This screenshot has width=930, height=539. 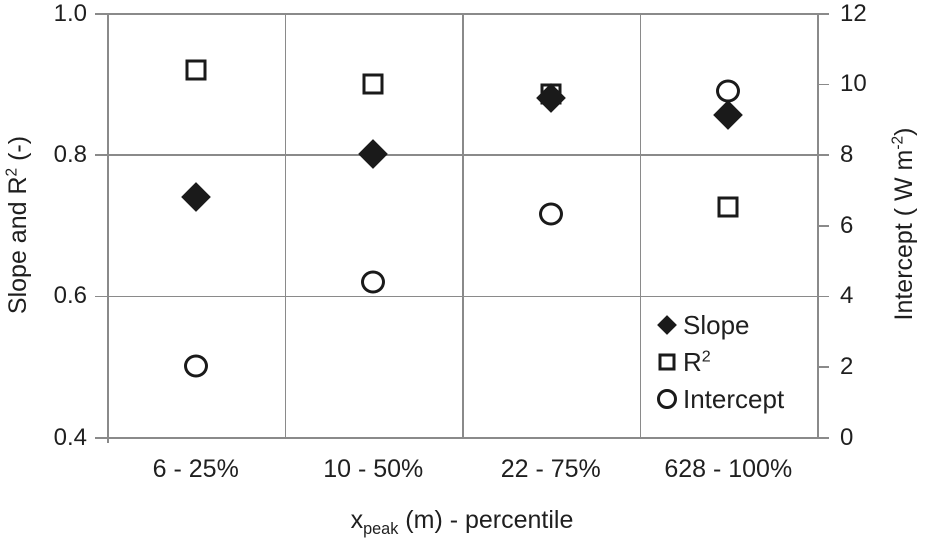 I want to click on legend-label-slope: Slope, so click(x=716, y=325).